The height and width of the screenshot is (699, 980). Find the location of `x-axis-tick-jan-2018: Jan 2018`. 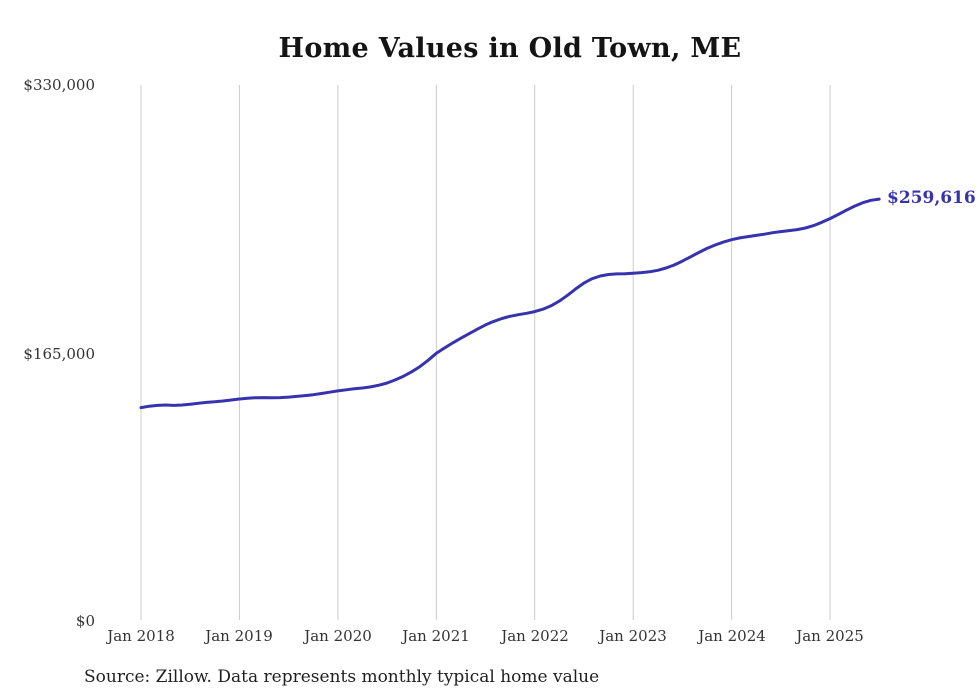

x-axis-tick-jan-2018: Jan 2018 is located at coordinates (141, 636).